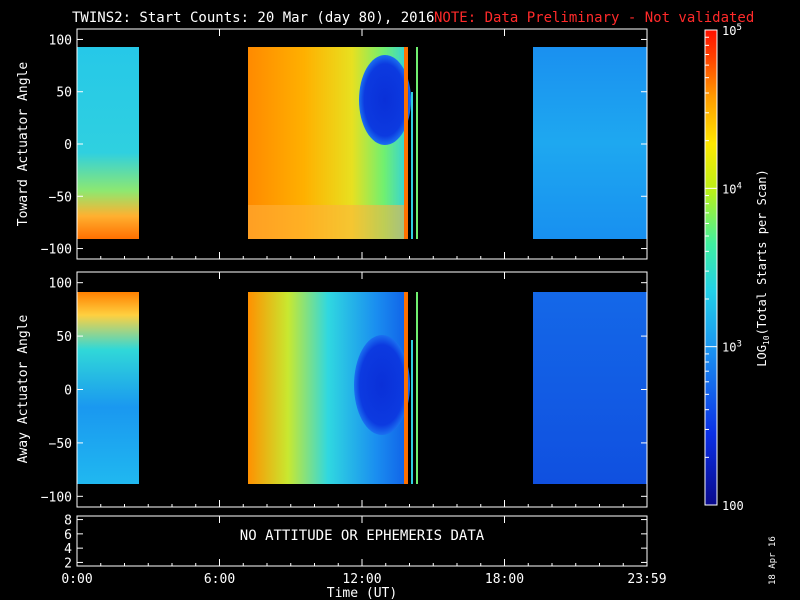 This screenshot has height=600, width=800. What do you see at coordinates (773, 560) in the screenshot?
I see `date-stamp: 18 Apr 16` at bounding box center [773, 560].